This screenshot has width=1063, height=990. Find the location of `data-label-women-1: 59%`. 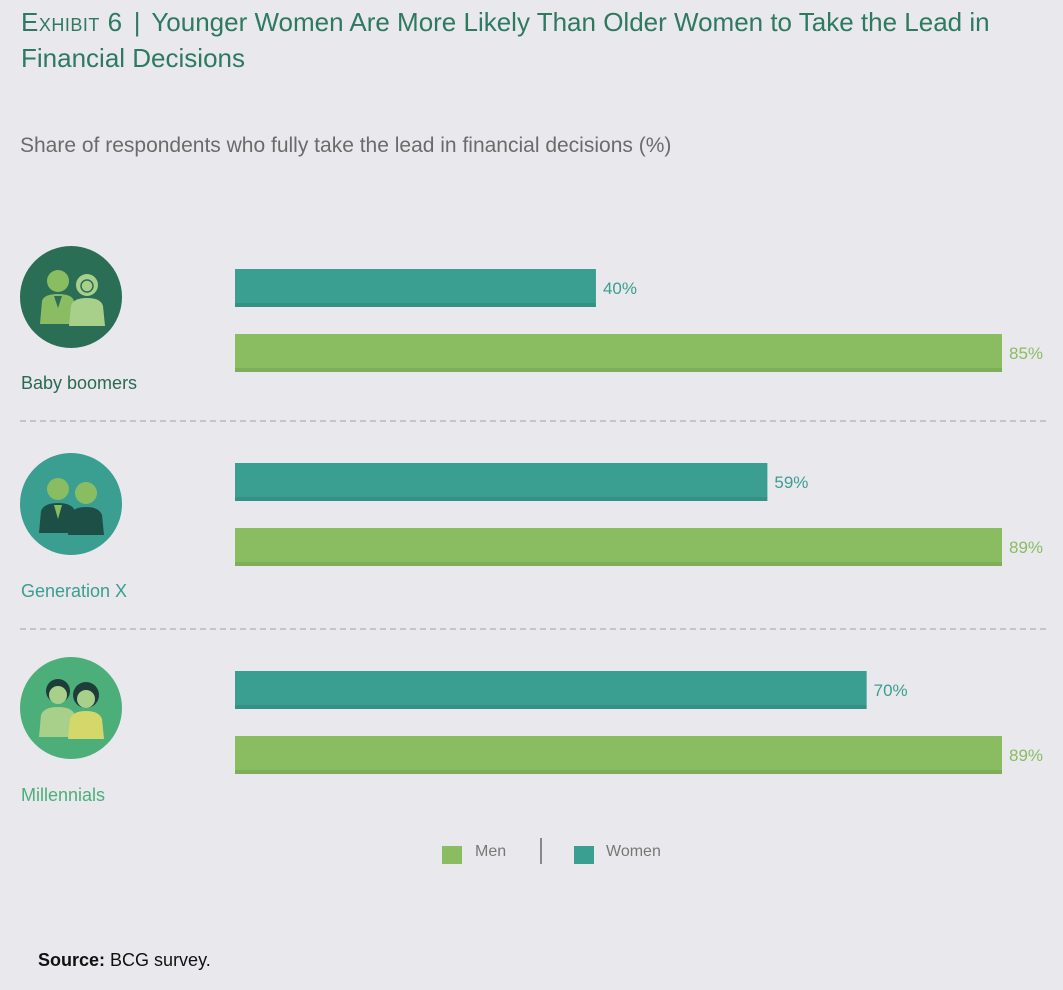

data-label-women-1: 59% is located at coordinates (791, 482).